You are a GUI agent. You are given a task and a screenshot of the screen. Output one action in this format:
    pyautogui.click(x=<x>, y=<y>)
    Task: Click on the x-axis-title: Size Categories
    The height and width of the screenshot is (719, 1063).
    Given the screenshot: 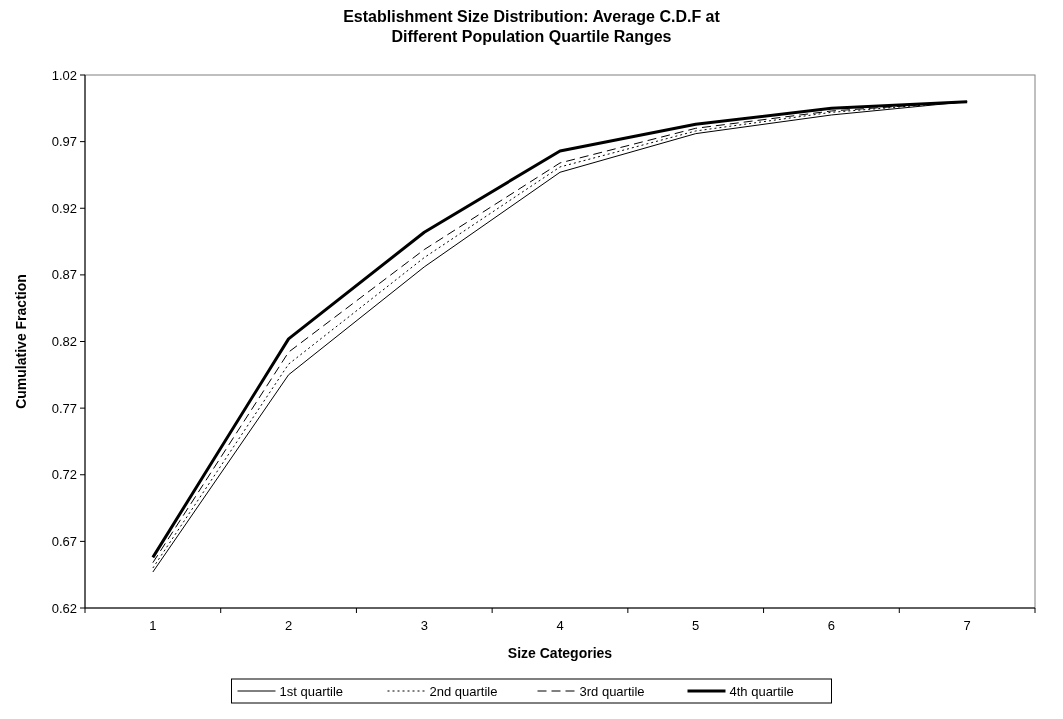 What is the action you would take?
    pyautogui.click(x=560, y=653)
    